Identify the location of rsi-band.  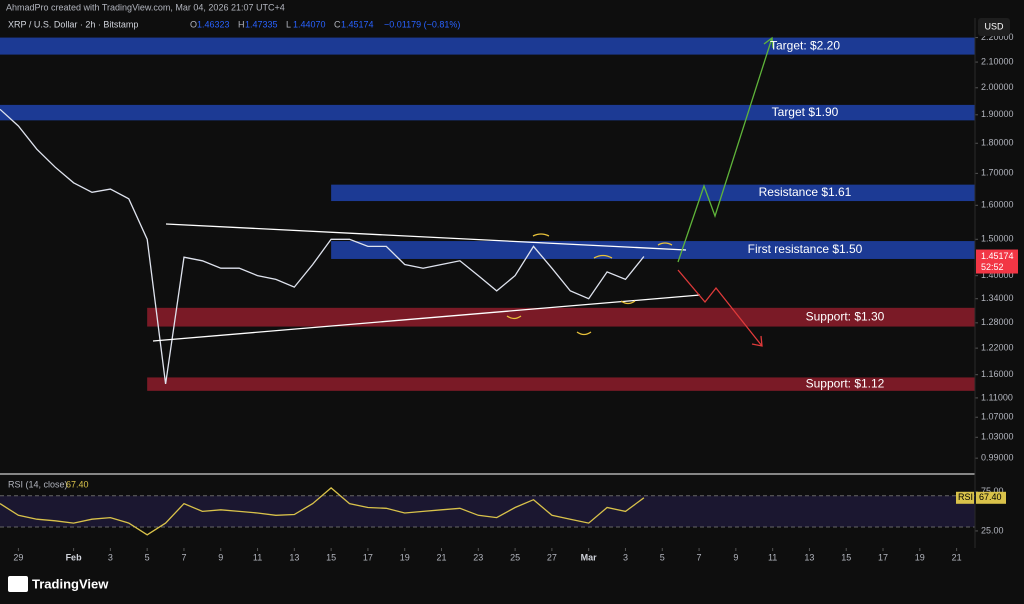
(487, 511).